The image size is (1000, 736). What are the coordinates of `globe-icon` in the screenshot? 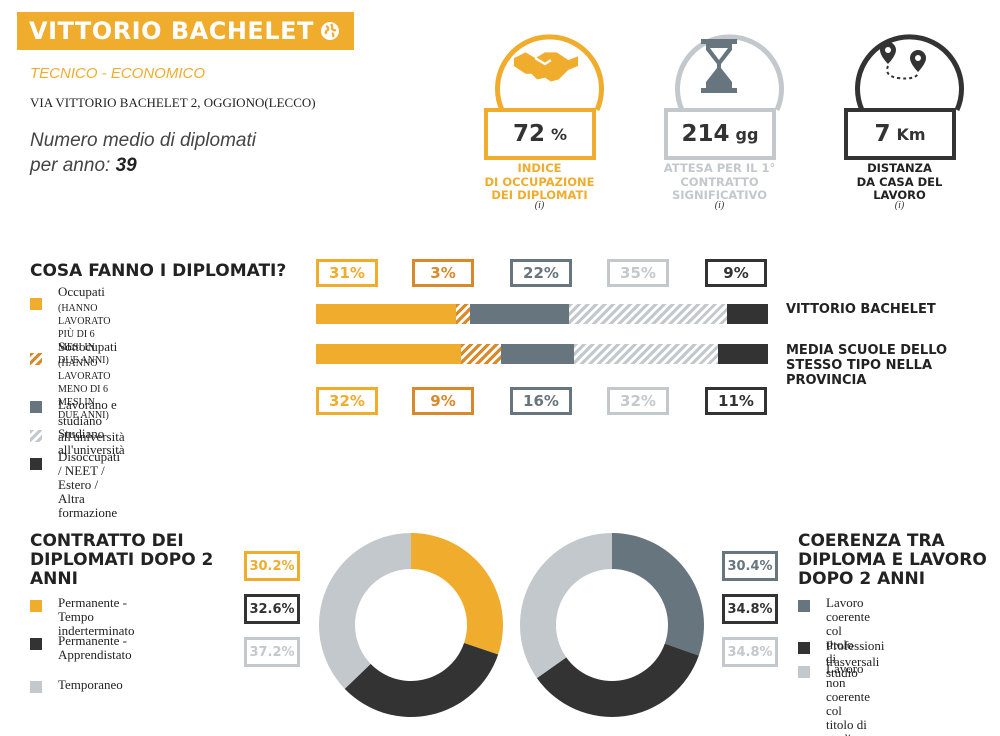 It's located at (330, 31).